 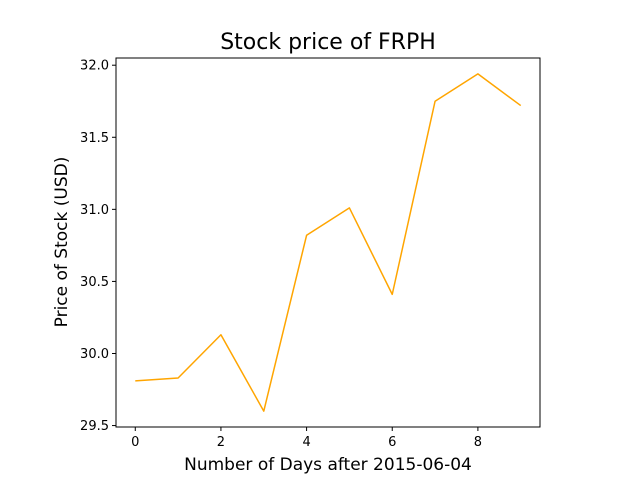 What do you see at coordinates (221, 442) in the screenshot?
I see `x-tick-label: 2` at bounding box center [221, 442].